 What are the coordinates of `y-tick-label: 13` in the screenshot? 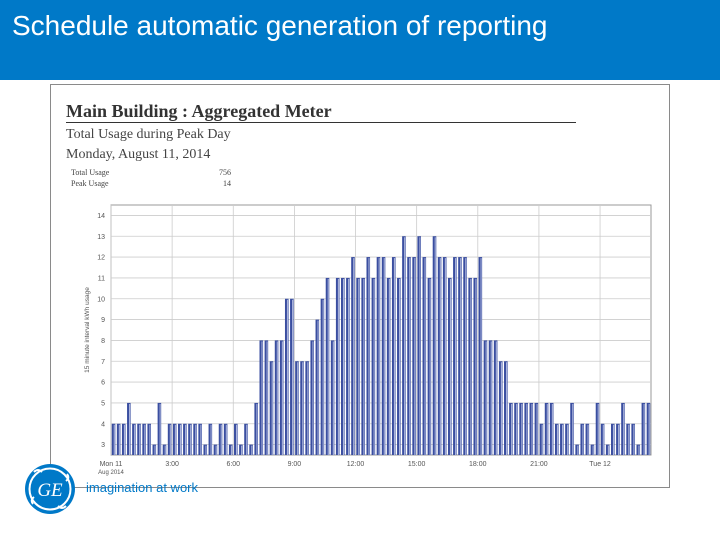 It's located at (101, 237).